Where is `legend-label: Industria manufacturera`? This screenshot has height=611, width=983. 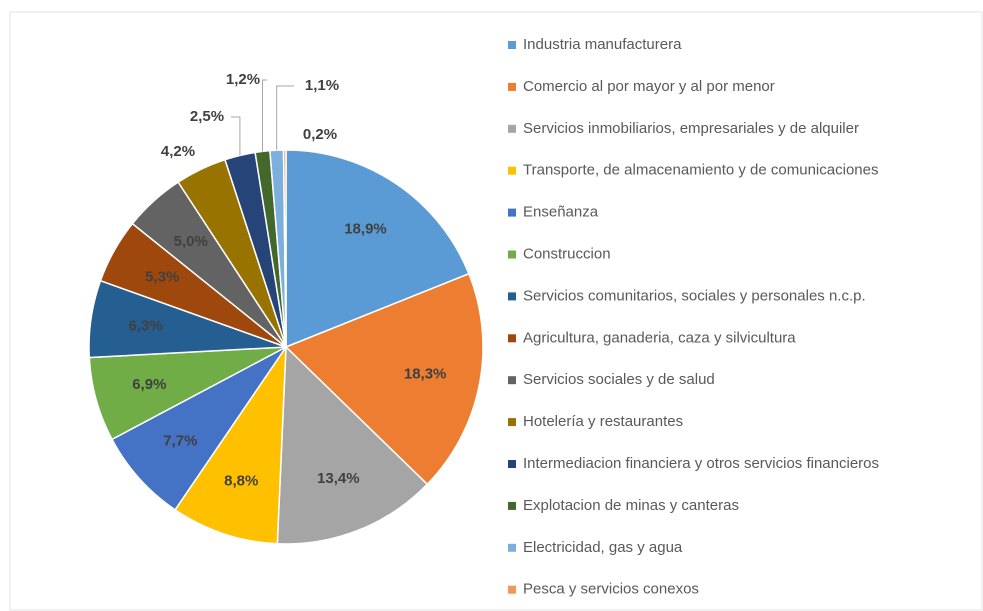 legend-label: Industria manufacturera is located at coordinates (602, 44).